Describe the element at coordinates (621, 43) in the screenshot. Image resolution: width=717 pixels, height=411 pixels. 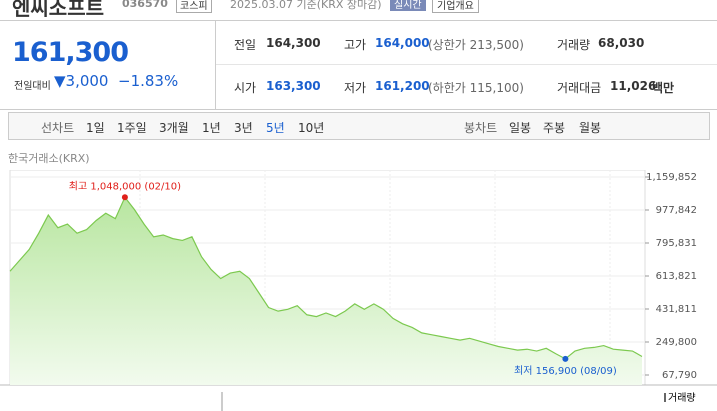
I see `stat-value: 68,030` at that location.